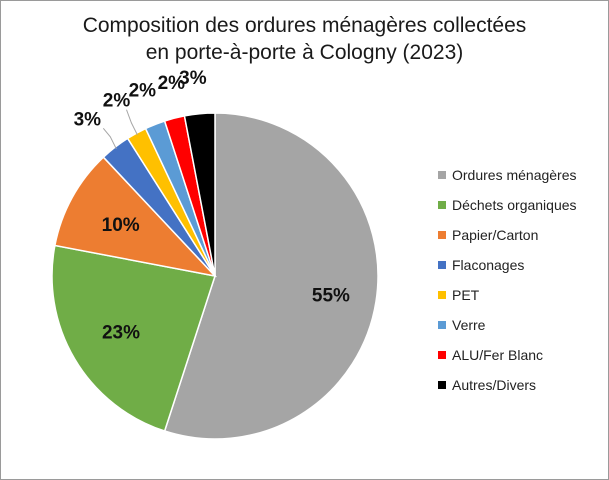  I want to click on legend-item-ordures-menageres: Ordures ménagères, so click(507, 175).